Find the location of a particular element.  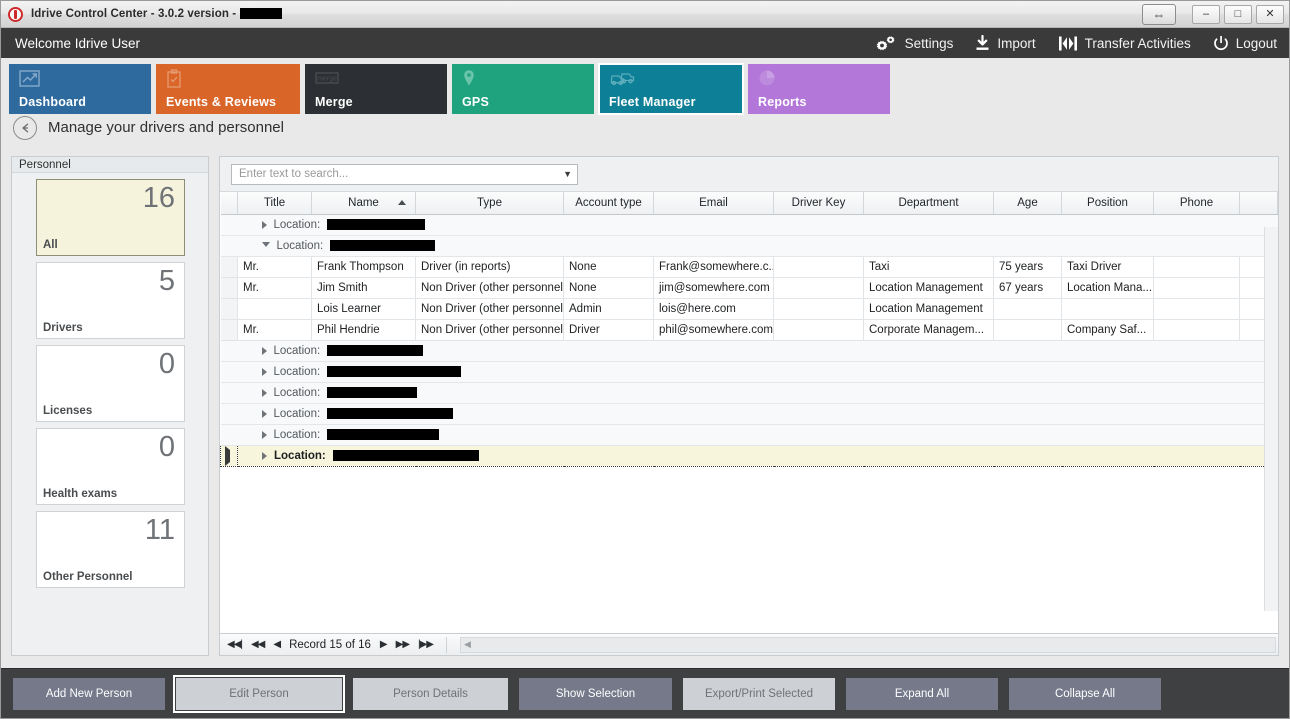

tile-merge: merge Merge is located at coordinates (376, 89).